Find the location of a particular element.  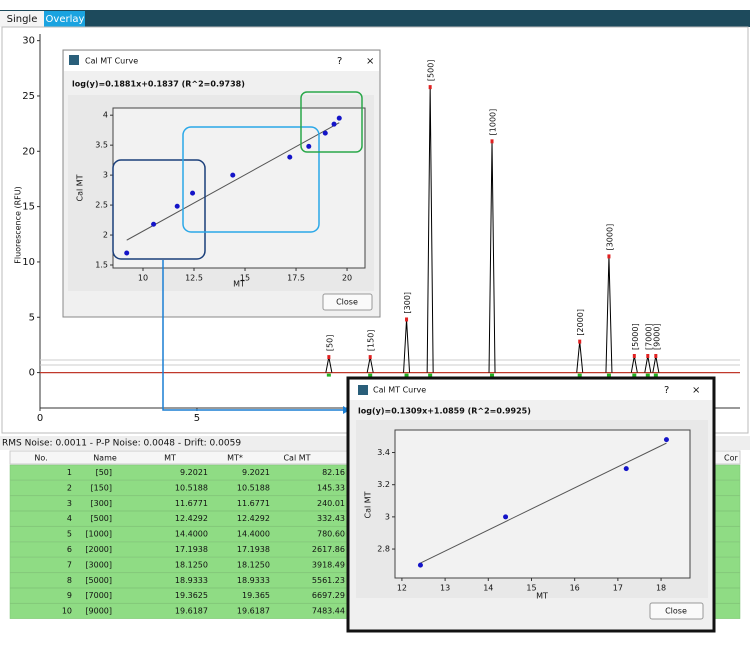

table-cell: 6697.29 is located at coordinates (328, 595).